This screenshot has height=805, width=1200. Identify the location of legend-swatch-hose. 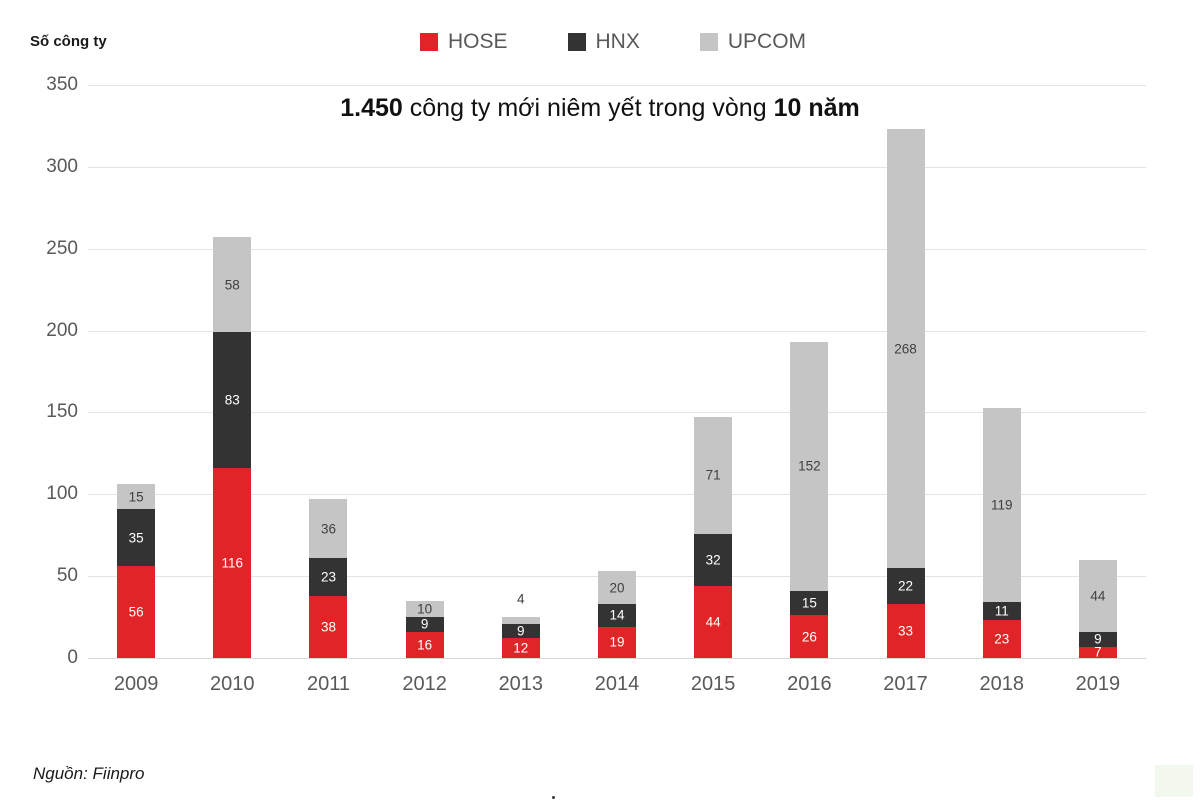
(429, 42).